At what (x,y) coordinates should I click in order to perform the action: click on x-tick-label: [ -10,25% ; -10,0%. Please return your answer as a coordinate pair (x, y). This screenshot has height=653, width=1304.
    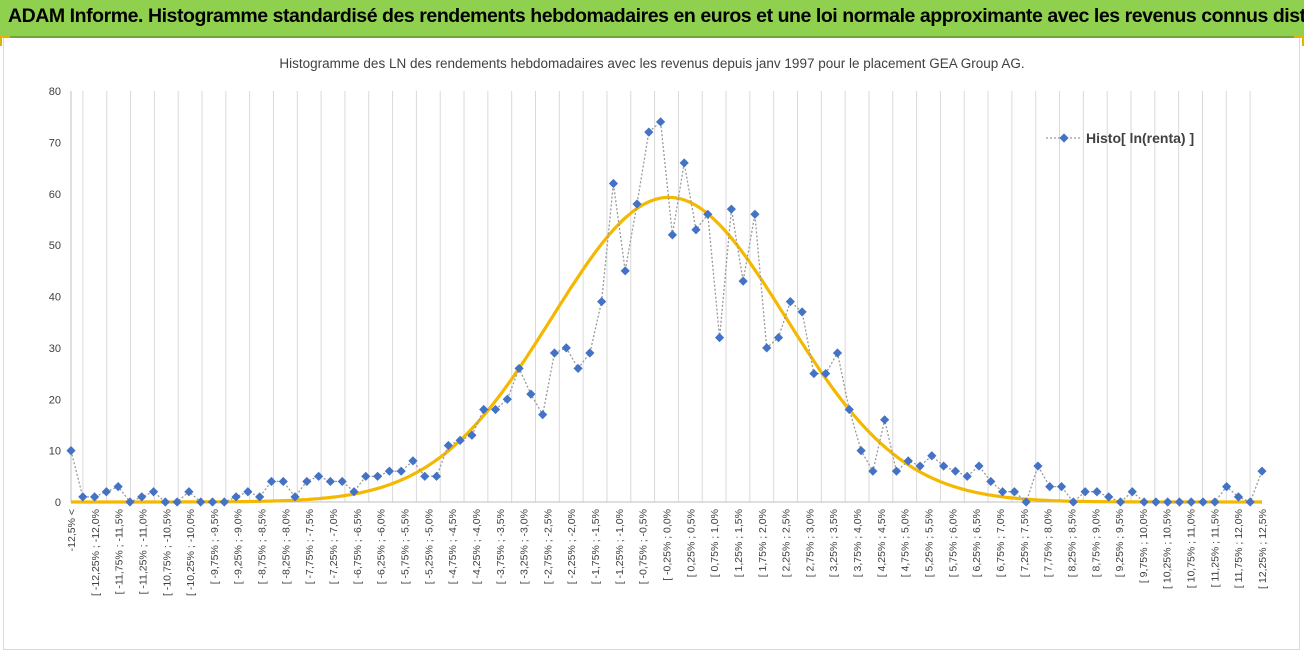
    Looking at the image, I should click on (191, 552).